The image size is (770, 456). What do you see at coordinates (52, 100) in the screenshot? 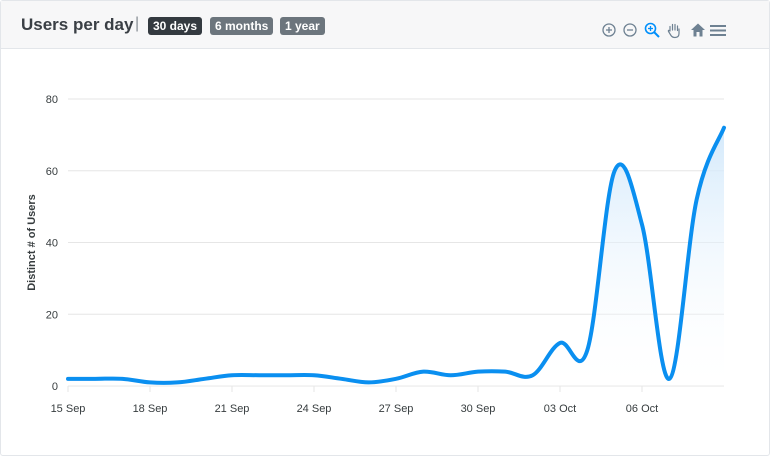
I see `y-tick-label: 80` at bounding box center [52, 100].